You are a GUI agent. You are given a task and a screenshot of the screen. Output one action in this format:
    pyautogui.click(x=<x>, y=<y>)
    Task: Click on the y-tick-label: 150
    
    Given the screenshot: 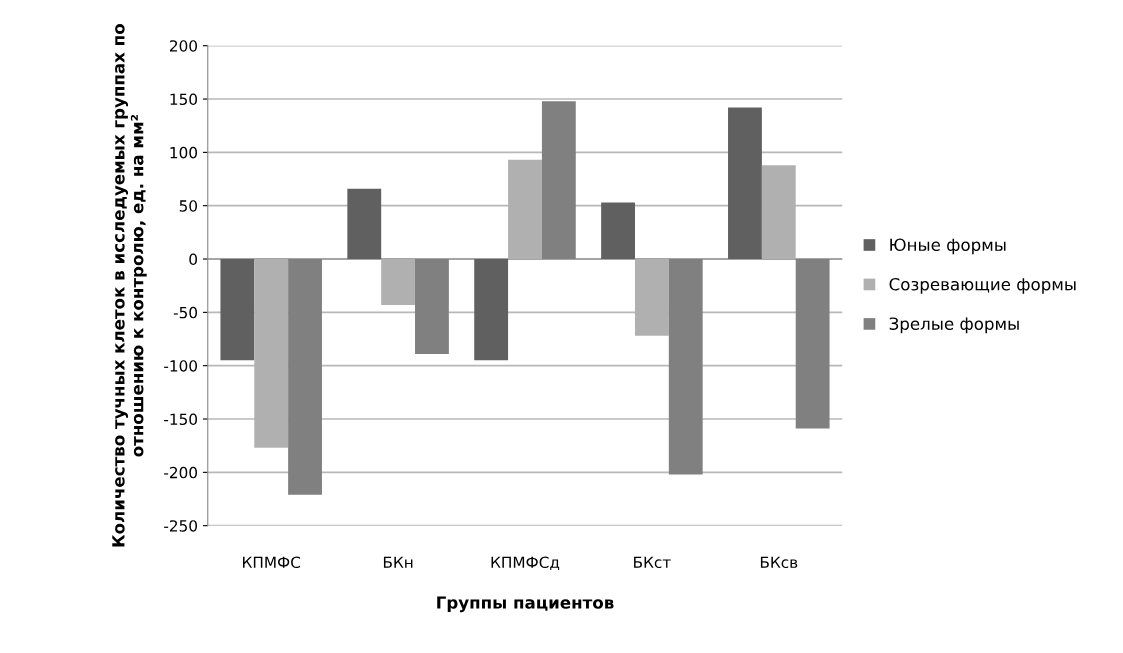 What is the action you would take?
    pyautogui.click(x=184, y=99)
    